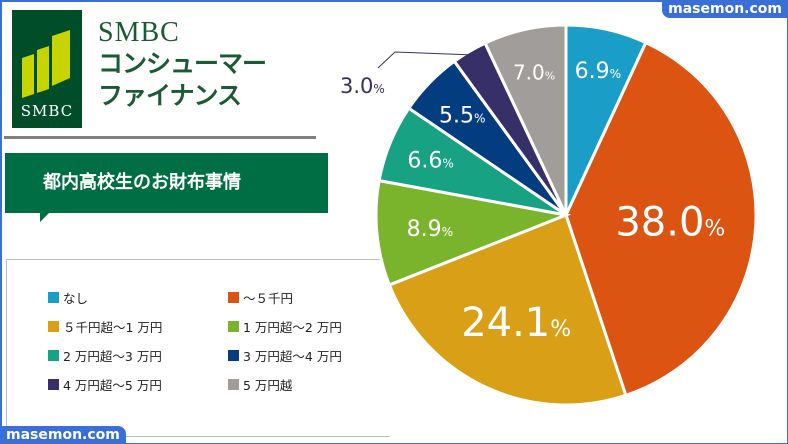  I want to click on header-divider, so click(160, 137).